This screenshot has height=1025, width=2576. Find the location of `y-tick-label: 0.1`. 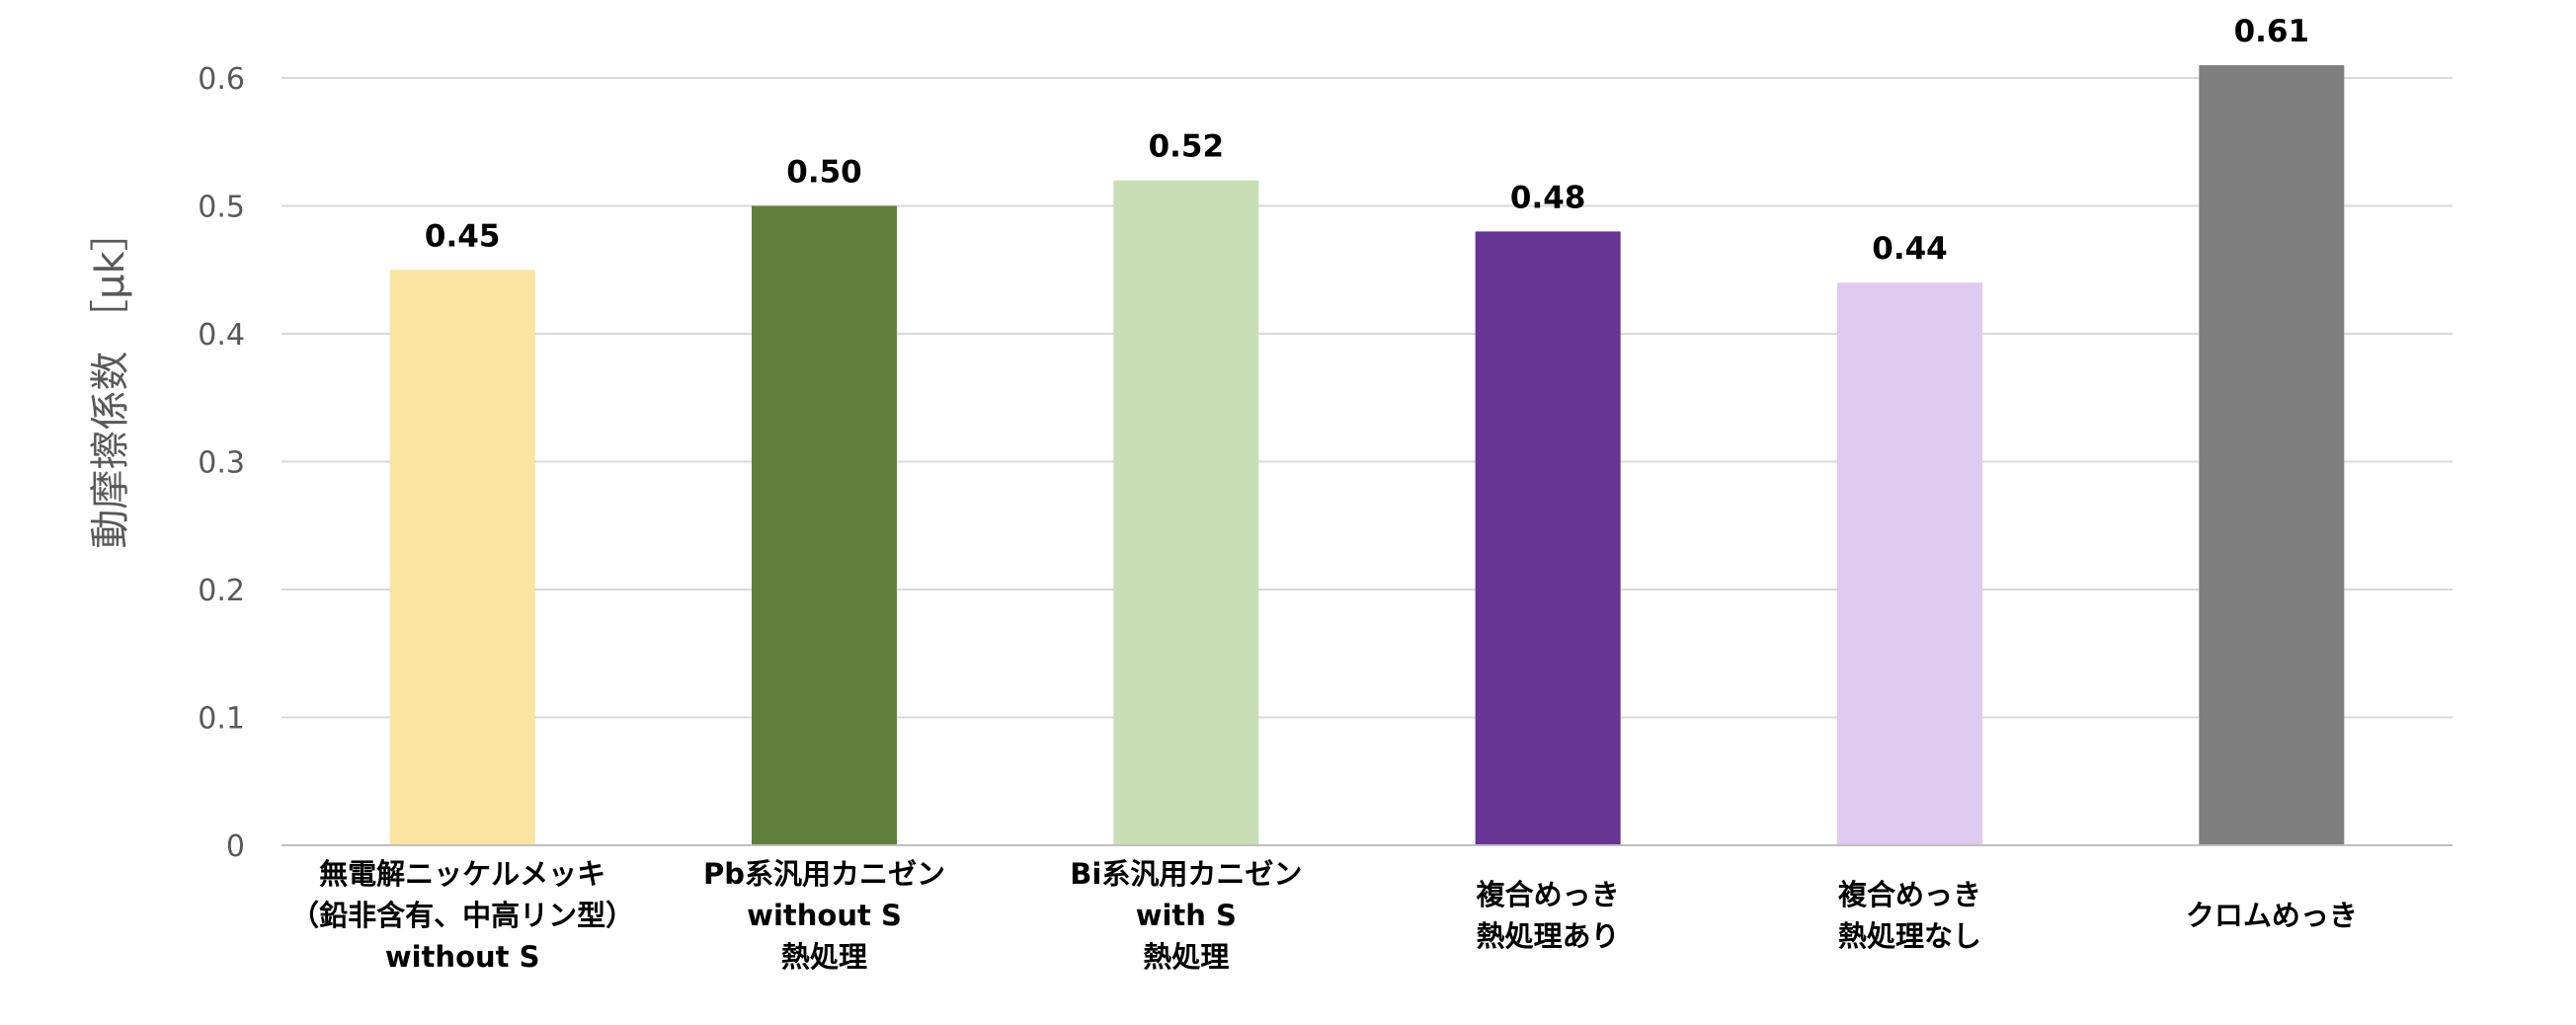

y-tick-label: 0.1 is located at coordinates (221, 719).